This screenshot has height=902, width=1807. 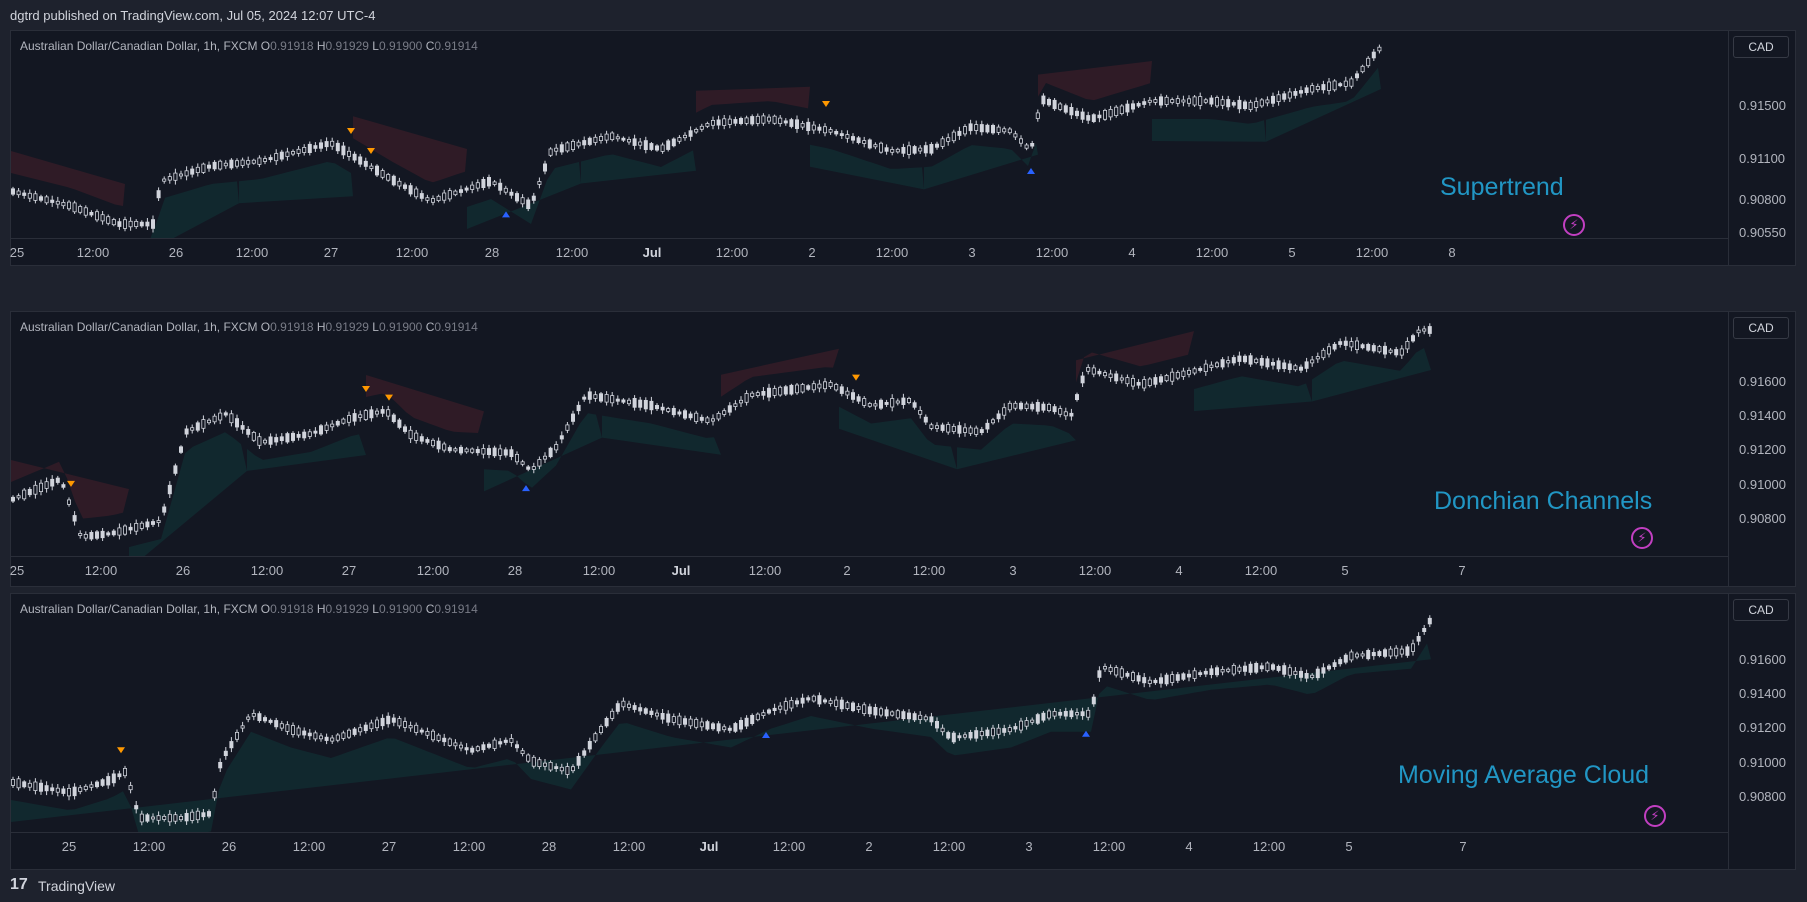 I want to click on bearish-zone, so click(x=68, y=178).